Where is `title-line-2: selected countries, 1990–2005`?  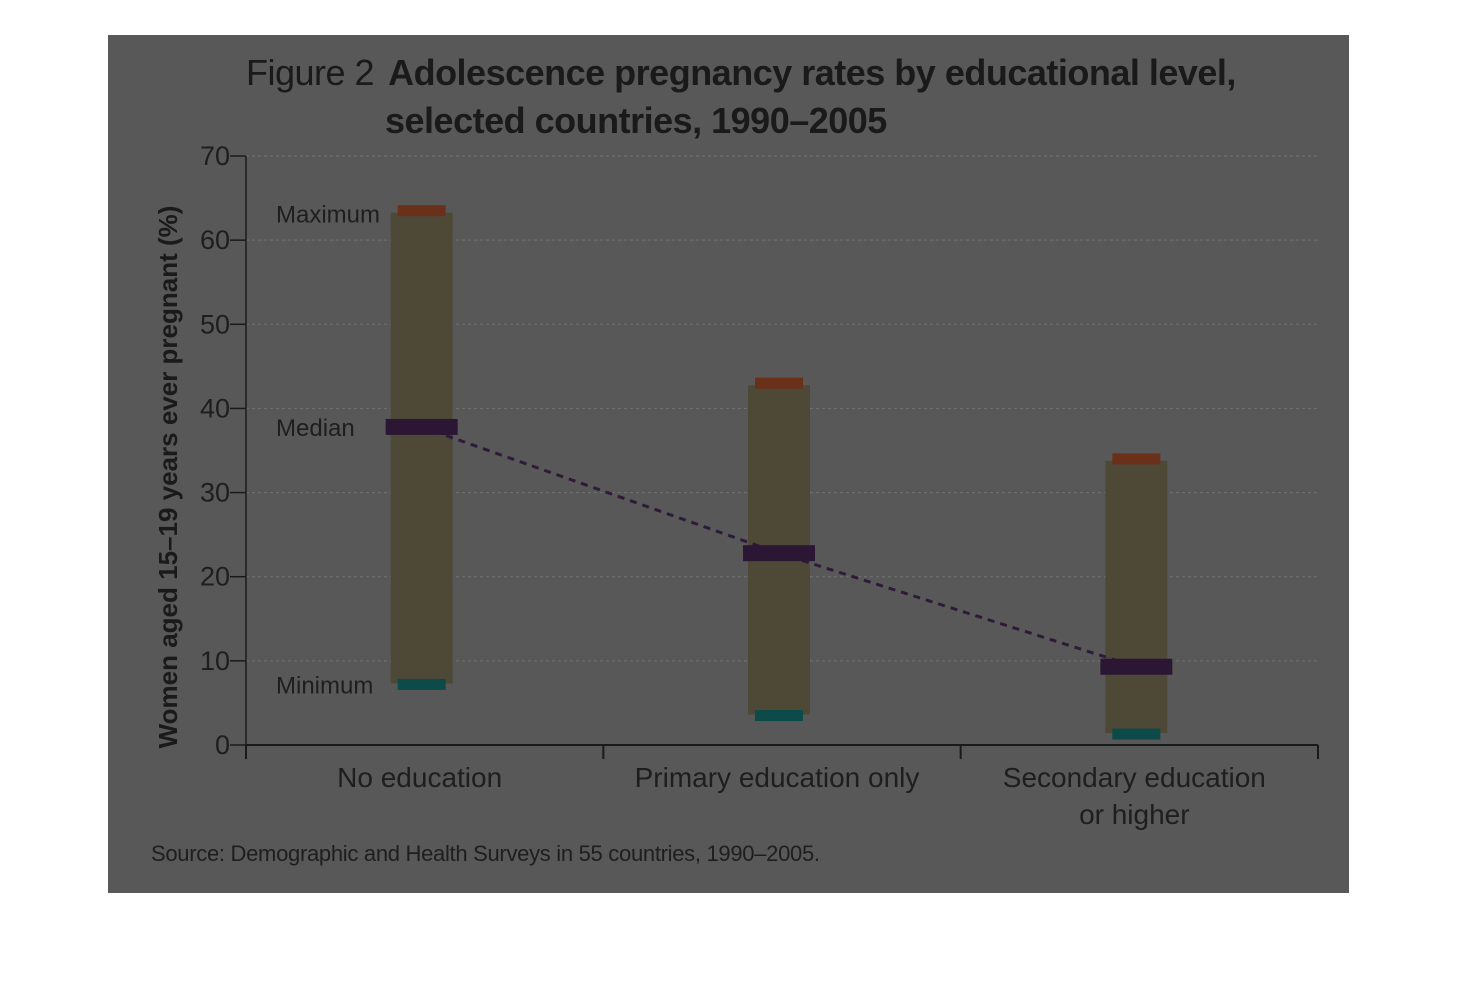
title-line-2: selected countries, 1990–2005 is located at coordinates (636, 120).